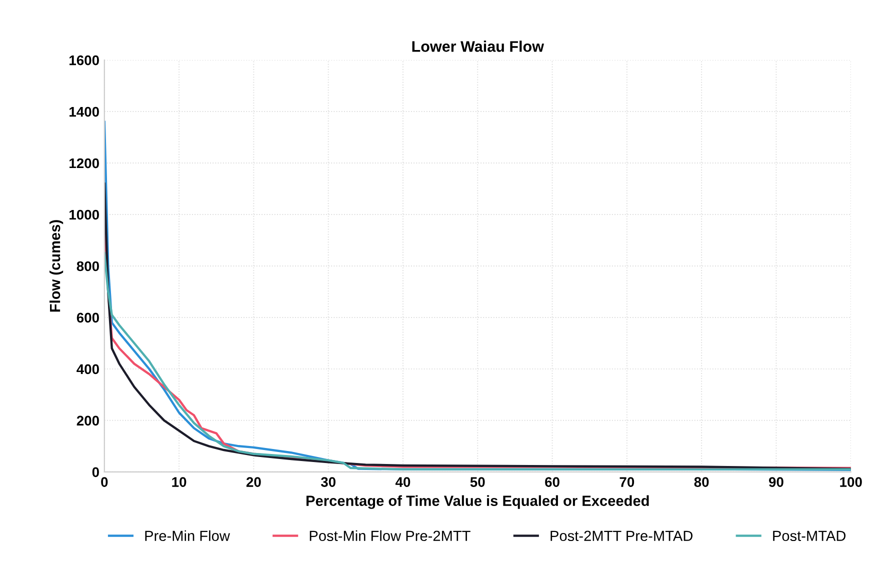 Image resolution: width=870 pixels, height=572 pixels. Describe the element at coordinates (187, 536) in the screenshot. I see `legend-label: Pre-Min Flow` at that location.